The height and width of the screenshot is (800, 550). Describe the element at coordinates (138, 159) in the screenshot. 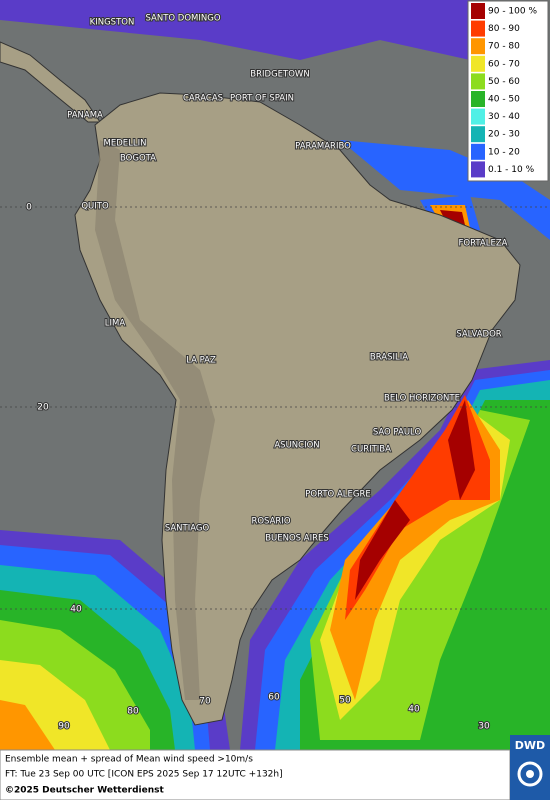

I see `city-label: BOGOTA` at that location.